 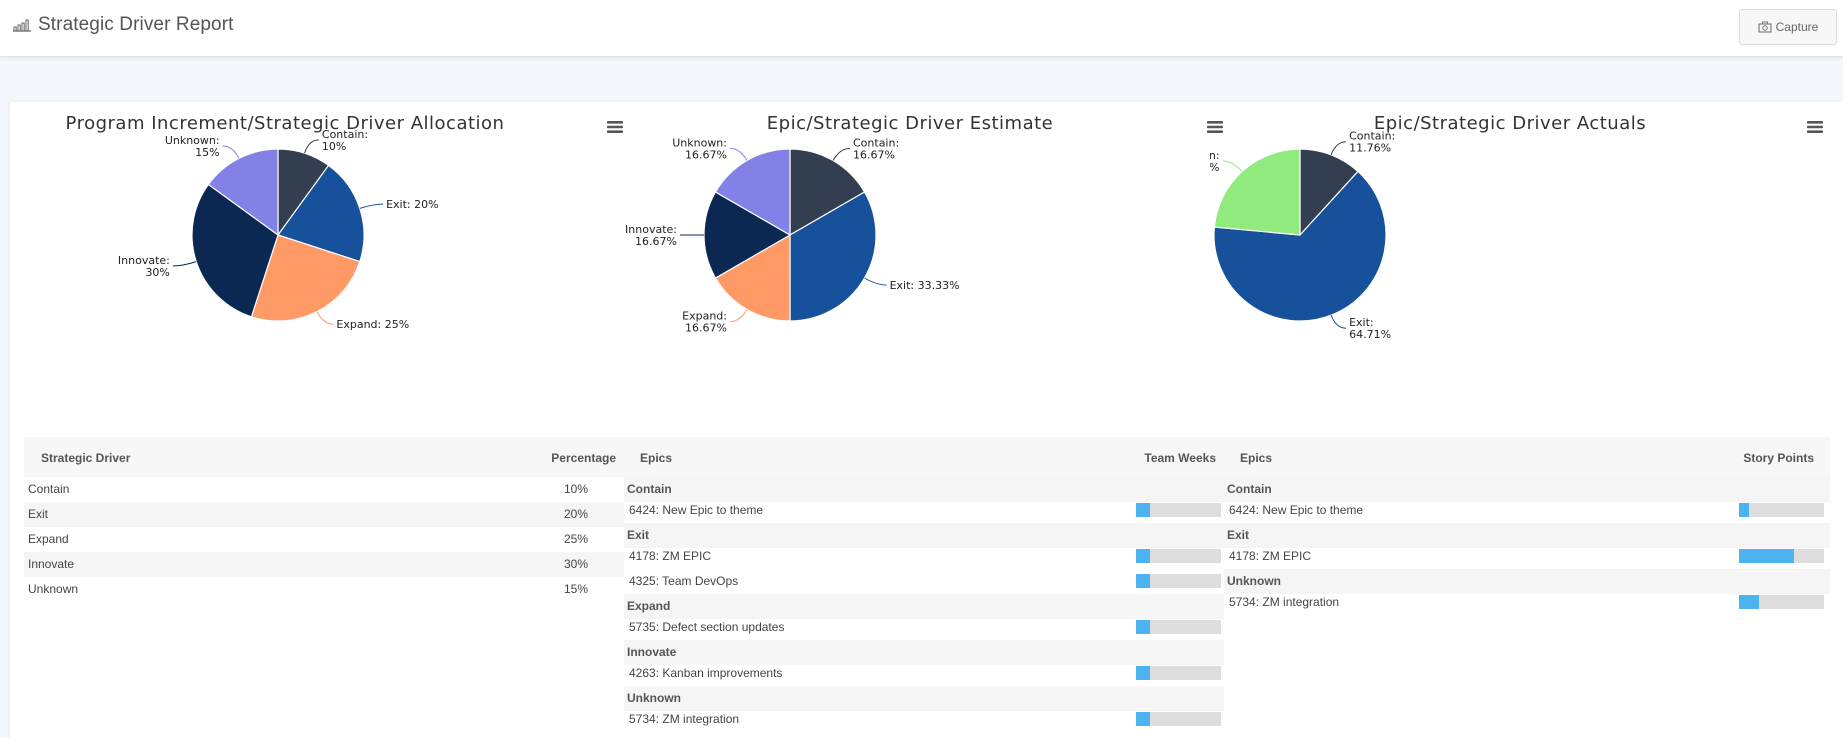 I want to click on chart-title: Epic/Strategic Driver Actuals, so click(x=1510, y=123).